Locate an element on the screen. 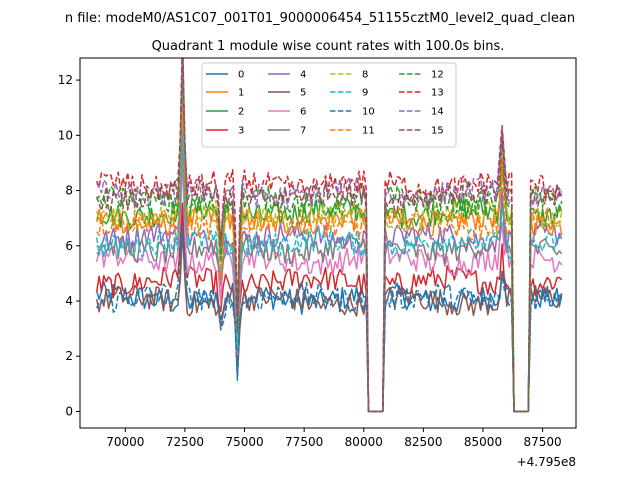 This screenshot has width=640, height=480. legend-item-7: 7 is located at coordinates (287, 131).